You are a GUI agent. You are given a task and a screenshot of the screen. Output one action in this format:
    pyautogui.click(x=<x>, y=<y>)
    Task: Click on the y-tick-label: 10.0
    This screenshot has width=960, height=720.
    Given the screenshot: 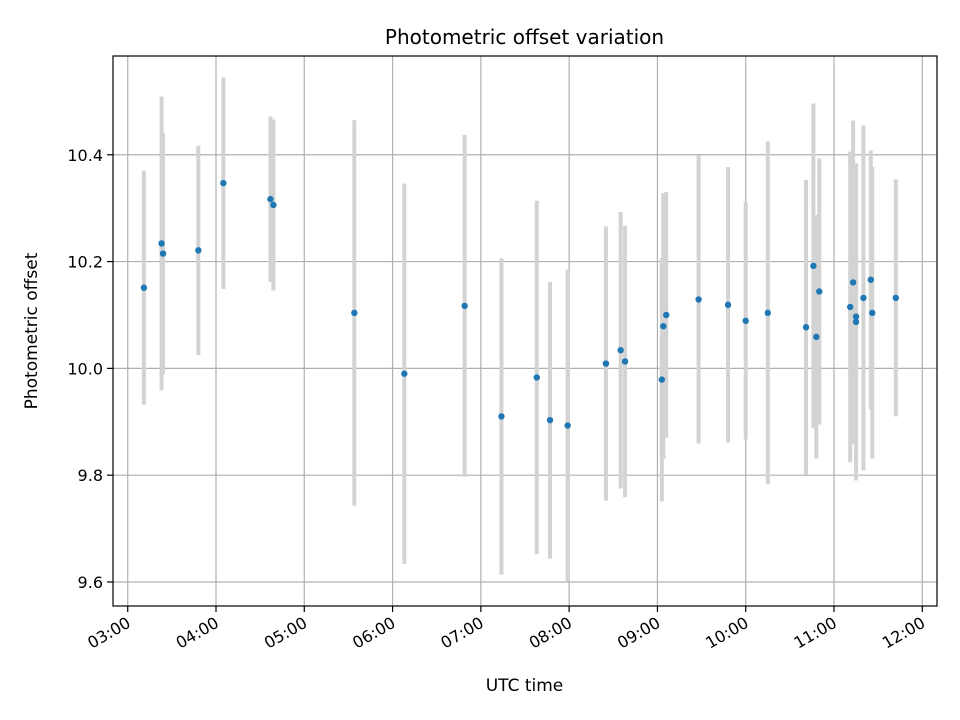 What is the action you would take?
    pyautogui.click(x=85, y=368)
    